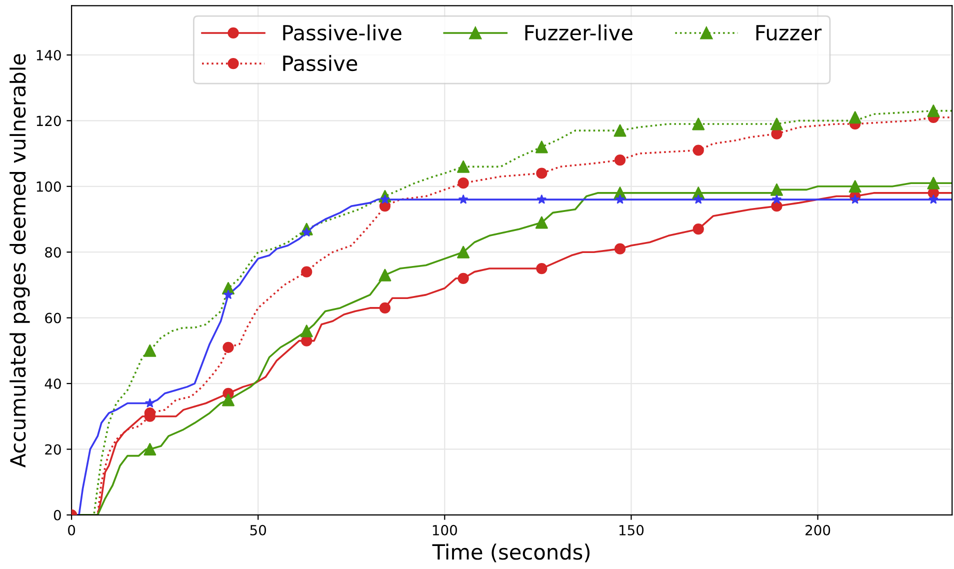  What do you see at coordinates (53, 449) in the screenshot?
I see `y-tick-label: 20` at bounding box center [53, 449].